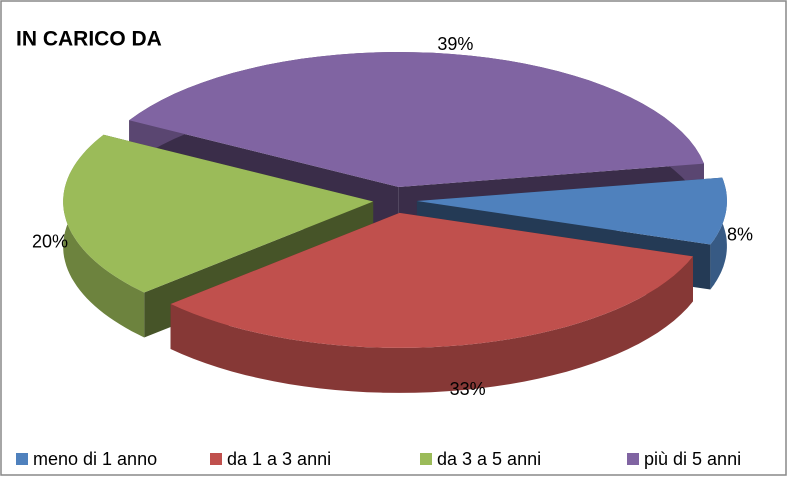 This screenshot has width=787, height=481. I want to click on data-label: 33%, so click(468, 389).